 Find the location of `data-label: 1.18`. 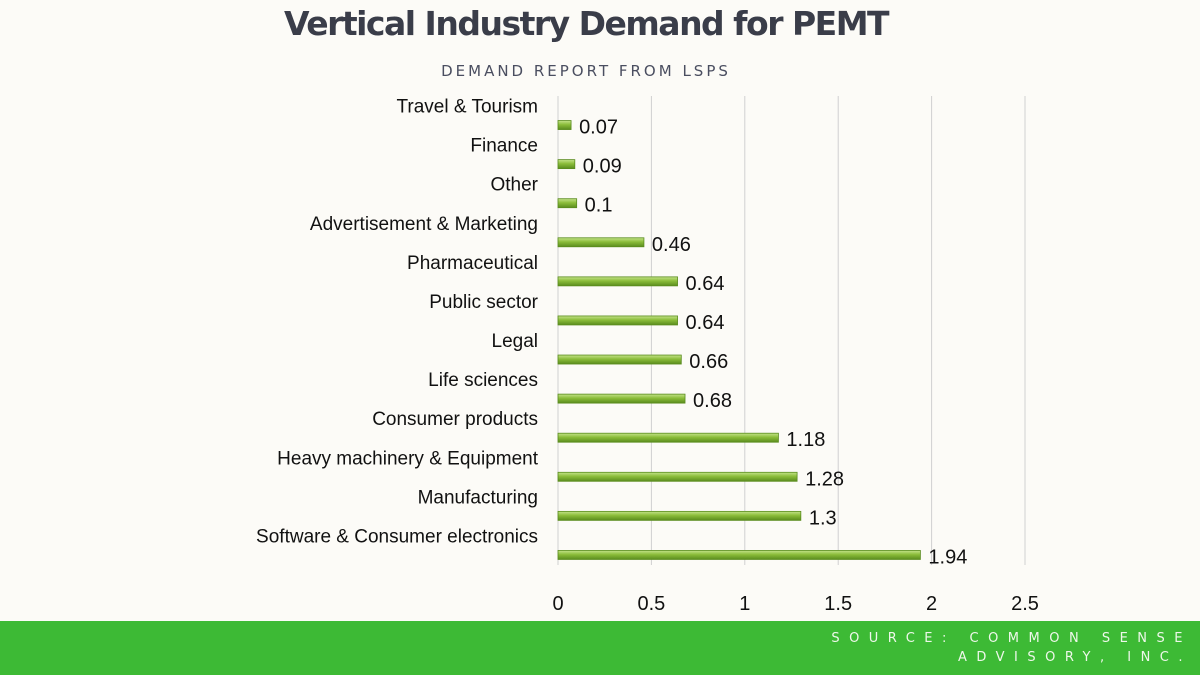

data-label: 1.18 is located at coordinates (805, 440).